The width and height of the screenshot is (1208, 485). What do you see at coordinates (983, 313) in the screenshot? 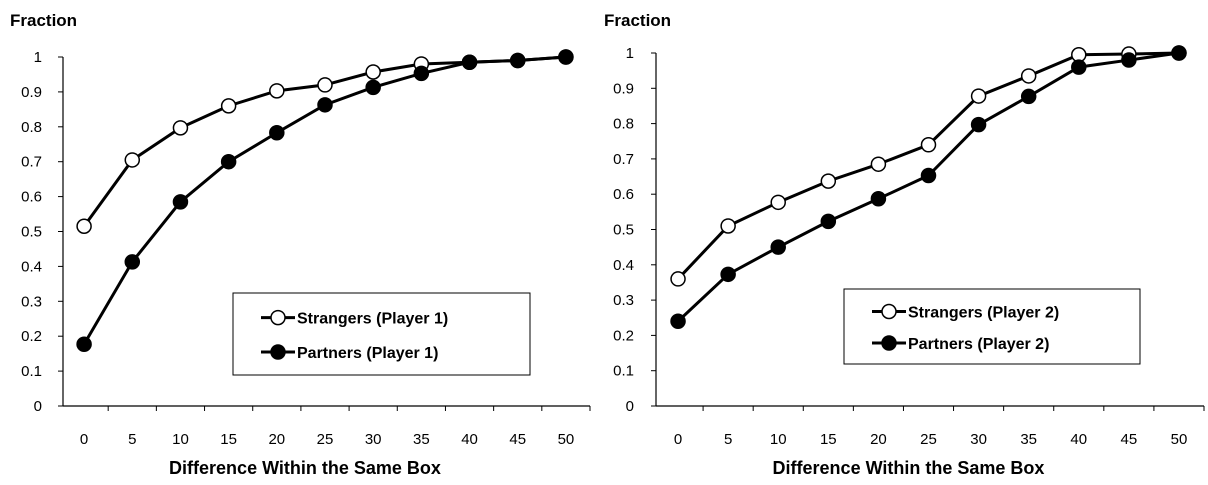
I see `legend-label: Strangers (Player 2)` at bounding box center [983, 313].